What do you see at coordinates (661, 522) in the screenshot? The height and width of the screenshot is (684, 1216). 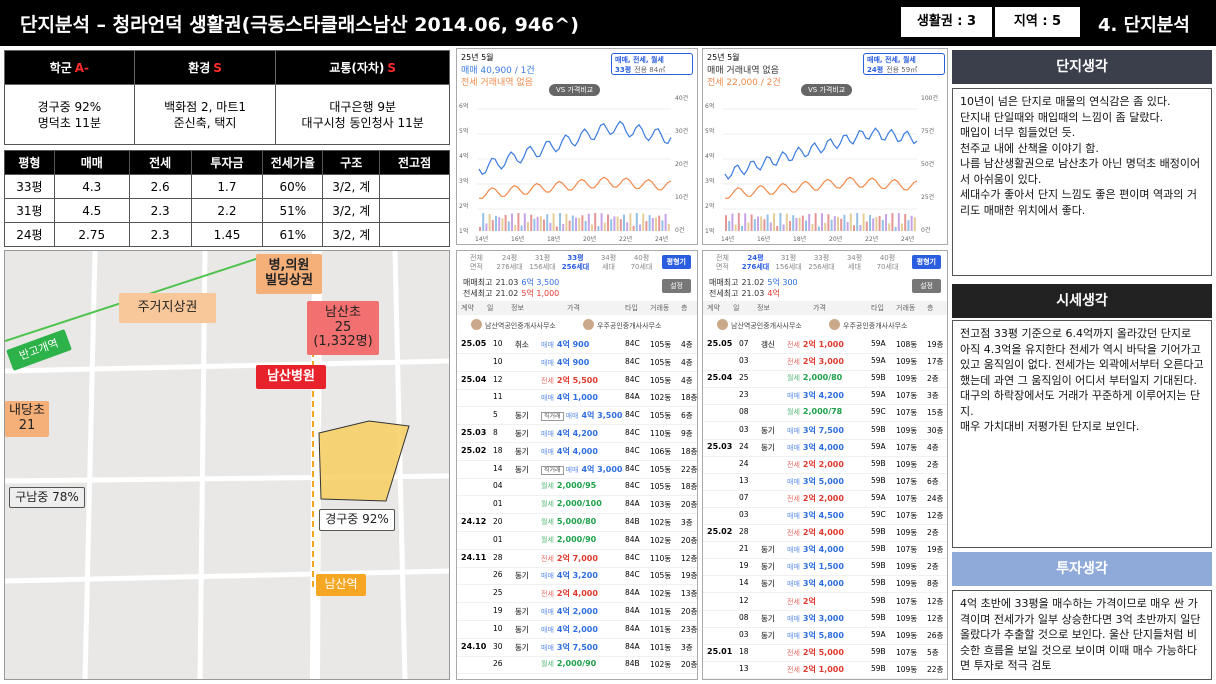 I see `building: 102동` at bounding box center [661, 522].